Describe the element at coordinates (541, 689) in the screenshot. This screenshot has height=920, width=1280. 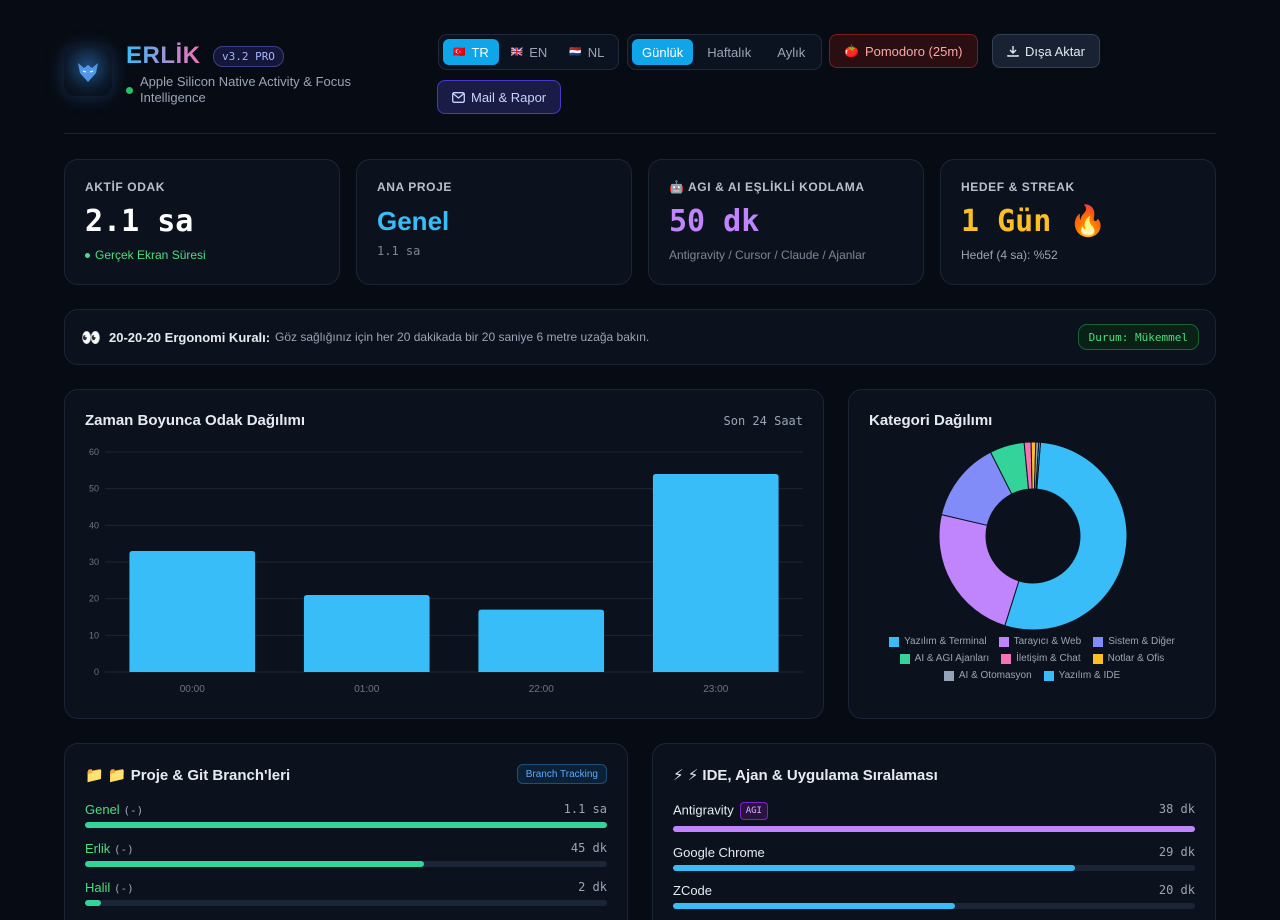
I see `x-tick-label: 22:00` at that location.